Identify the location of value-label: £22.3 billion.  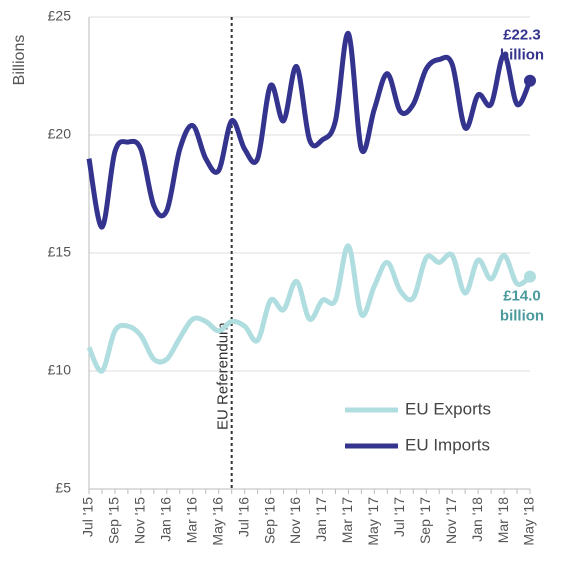
(522, 45).